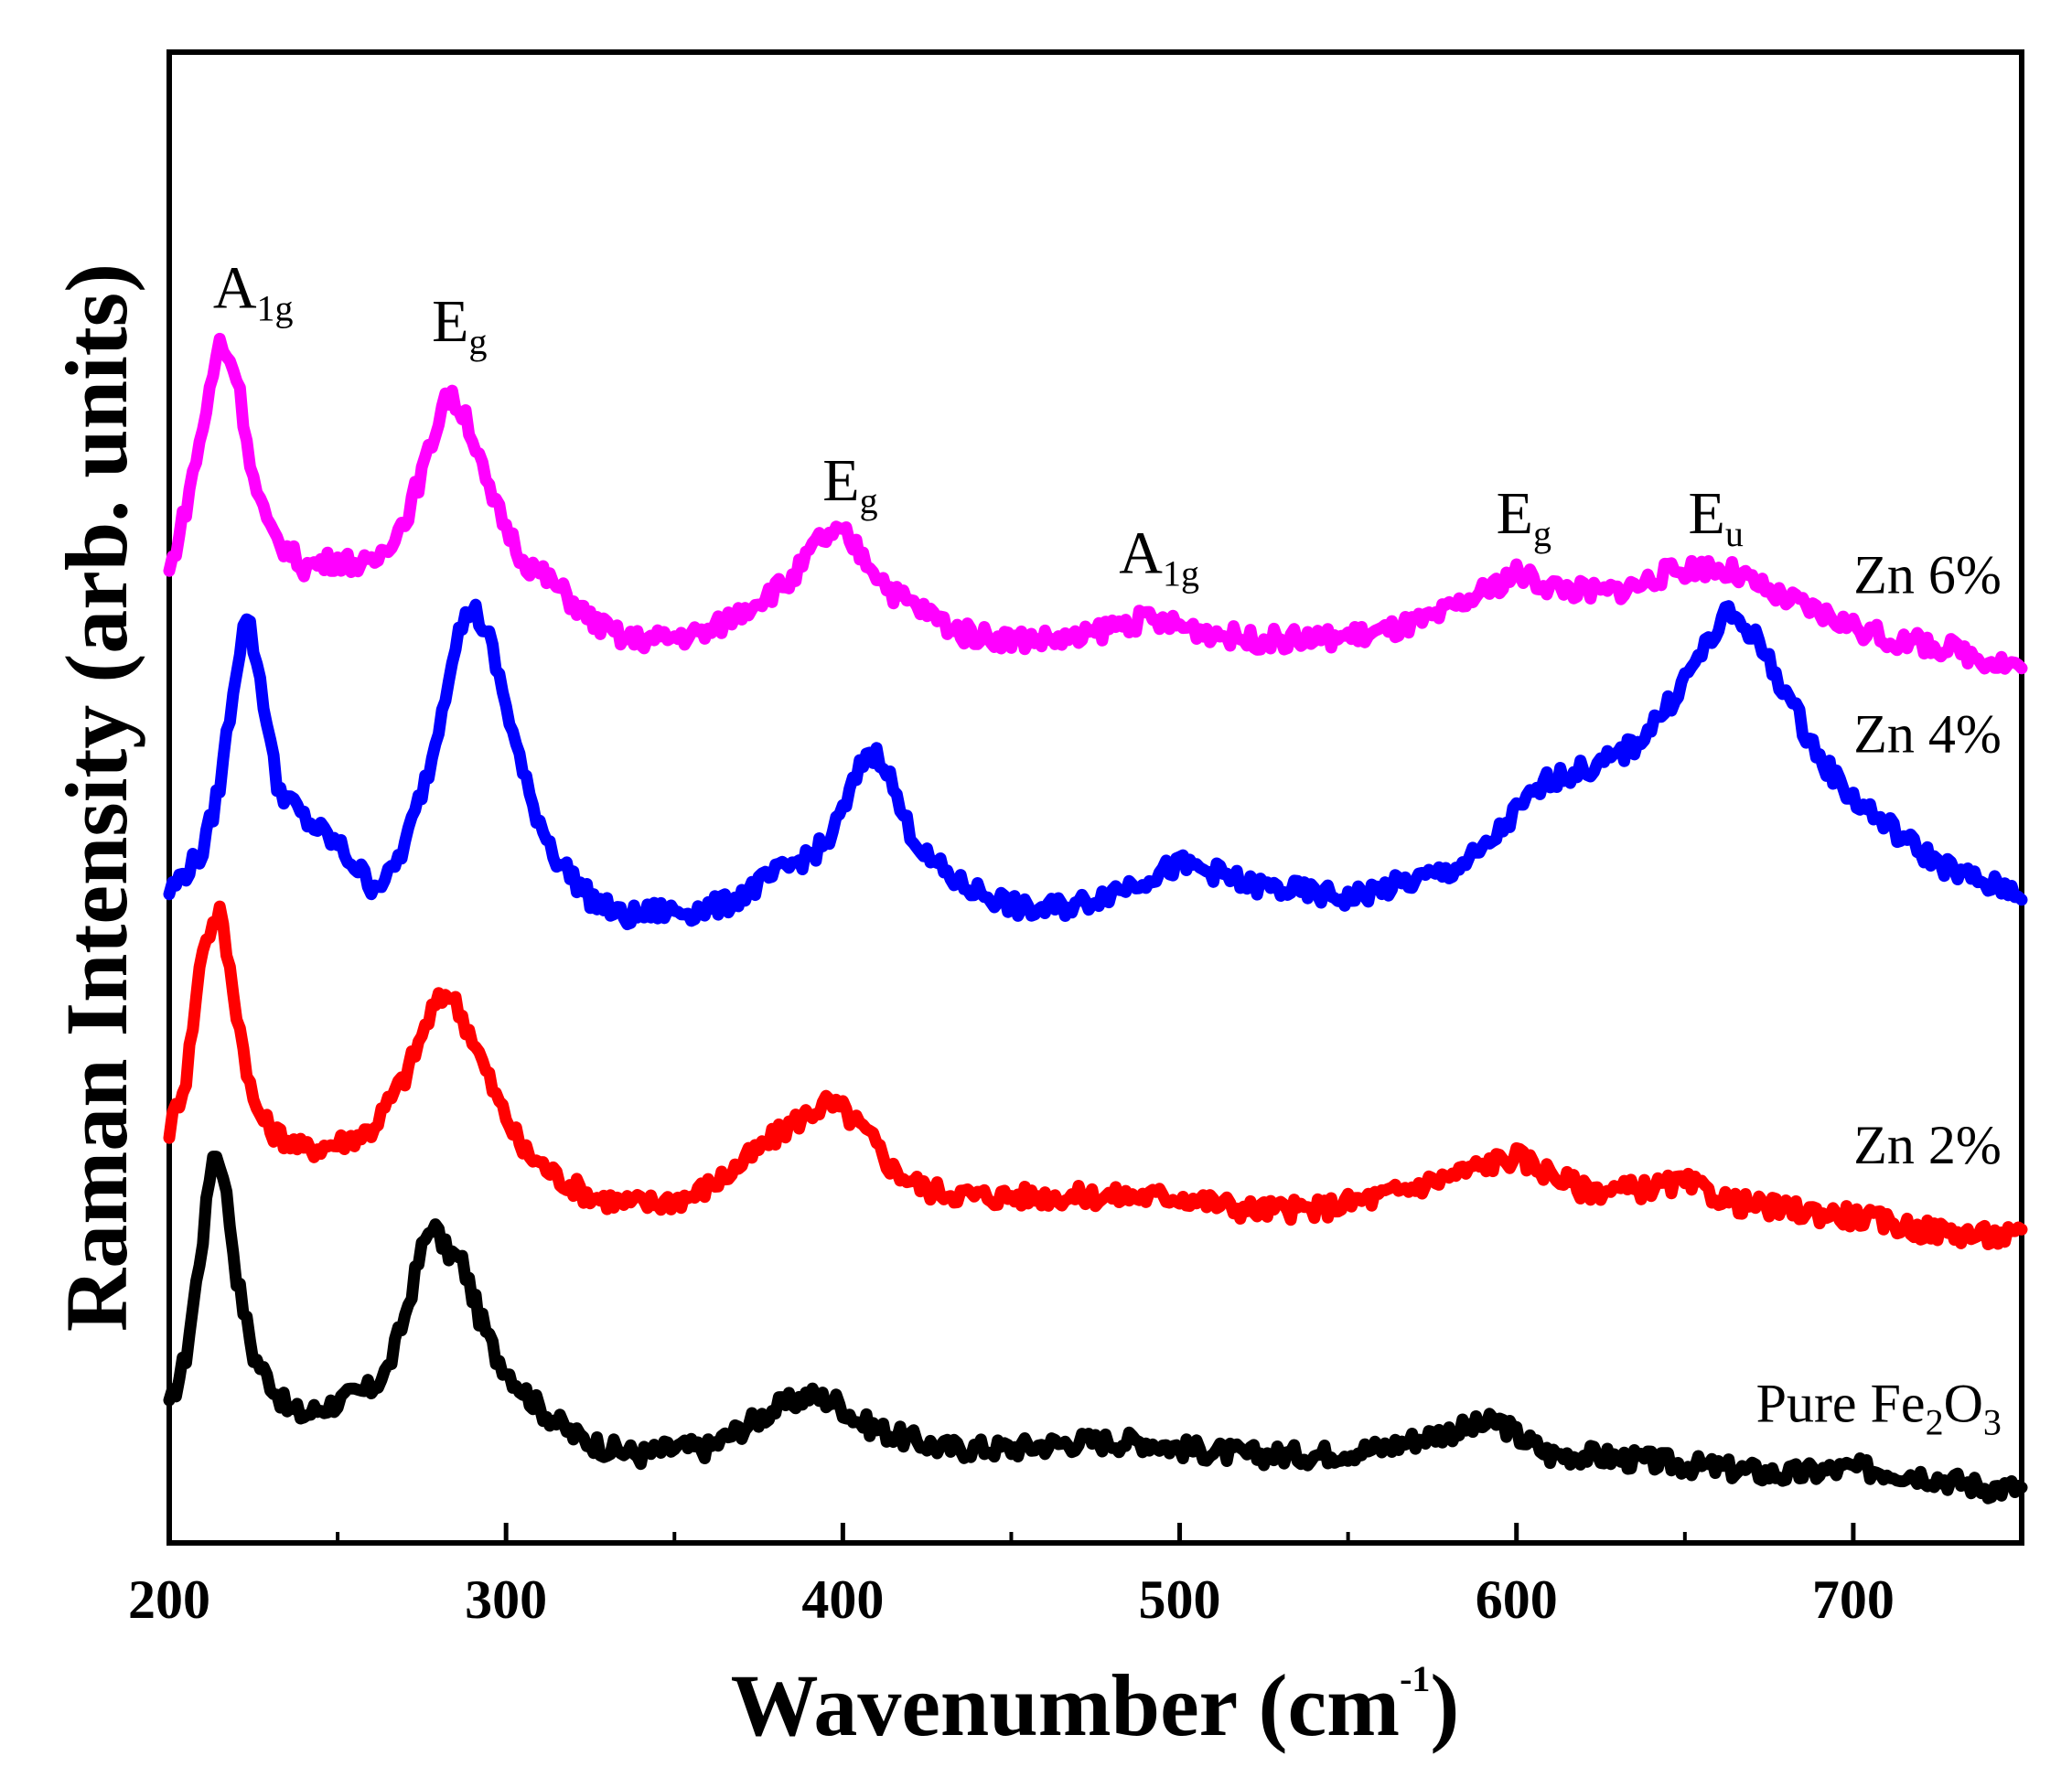 The width and height of the screenshot is (2072, 1767). Describe the element at coordinates (1927, 734) in the screenshot. I see `series-label-zn-4-: Zn 4%` at that location.